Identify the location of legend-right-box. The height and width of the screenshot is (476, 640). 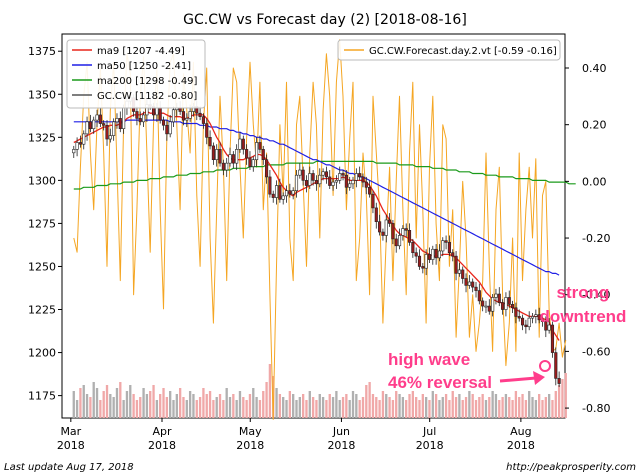
(449, 50).